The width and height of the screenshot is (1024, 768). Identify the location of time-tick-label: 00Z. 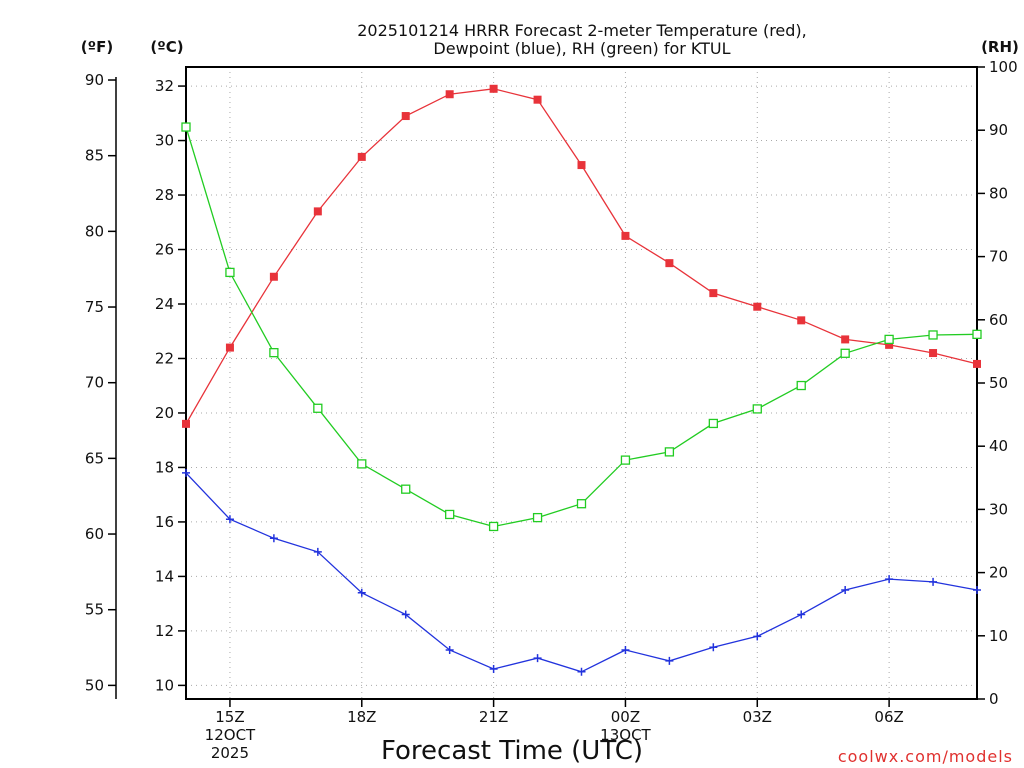
(625, 717).